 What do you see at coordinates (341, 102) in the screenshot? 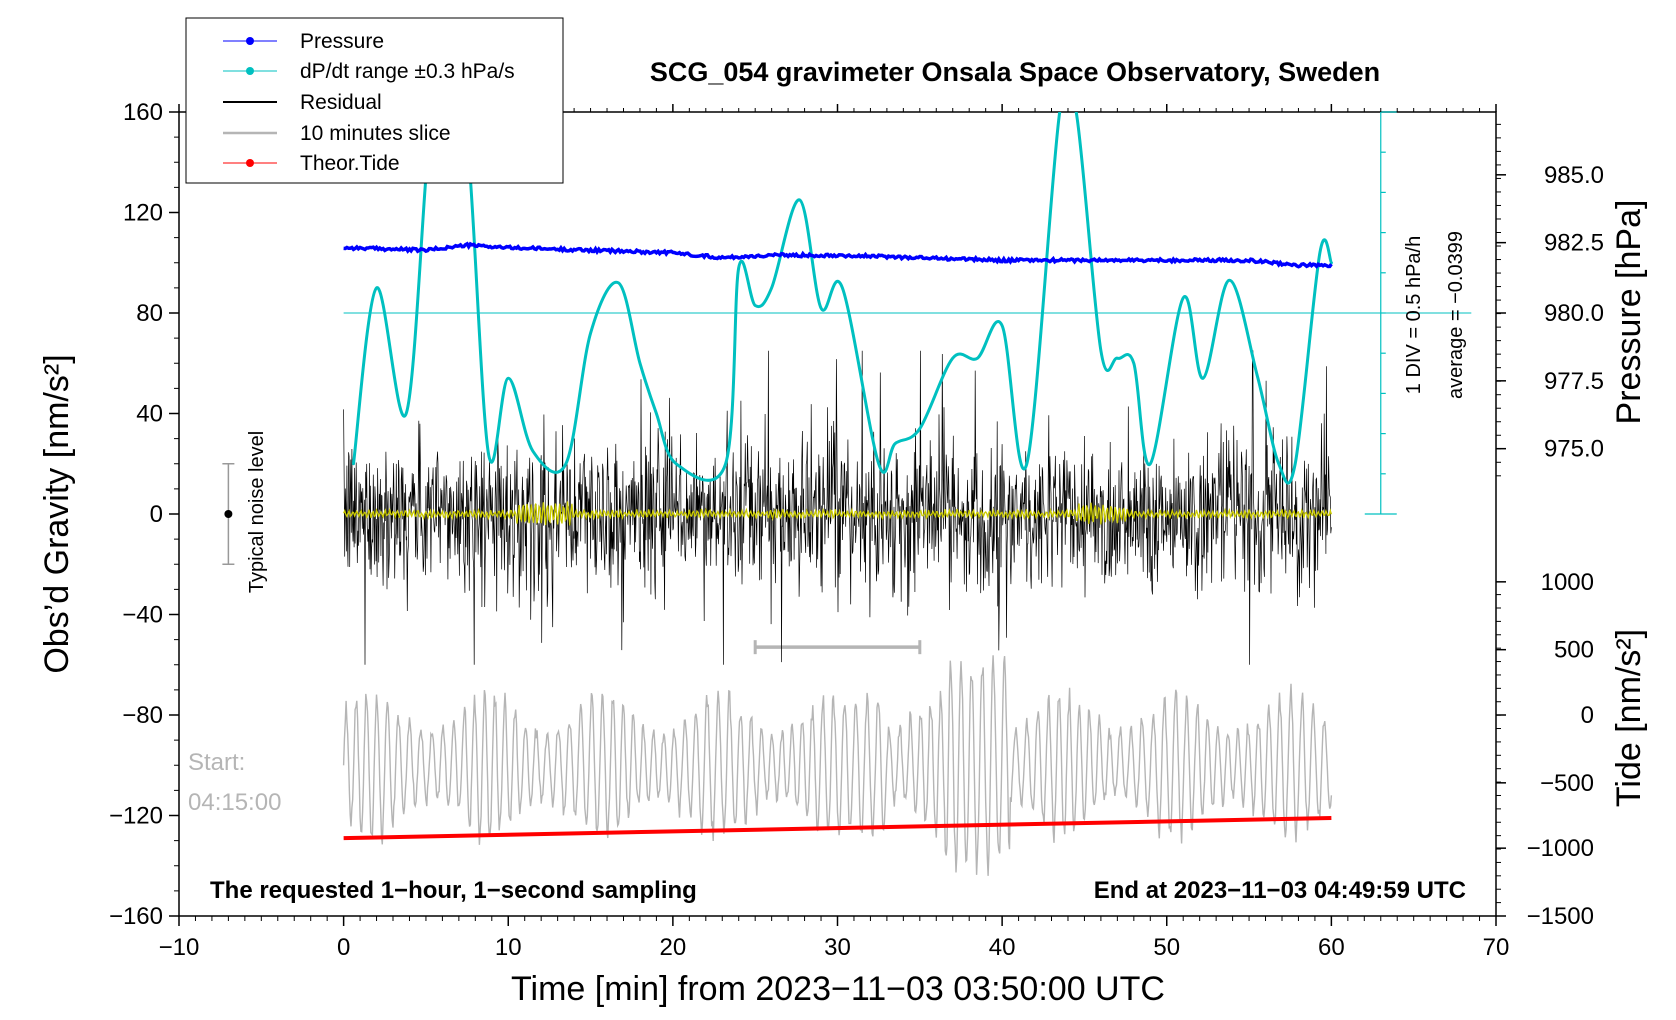
I see `legend-residual-label: Residual` at bounding box center [341, 102].